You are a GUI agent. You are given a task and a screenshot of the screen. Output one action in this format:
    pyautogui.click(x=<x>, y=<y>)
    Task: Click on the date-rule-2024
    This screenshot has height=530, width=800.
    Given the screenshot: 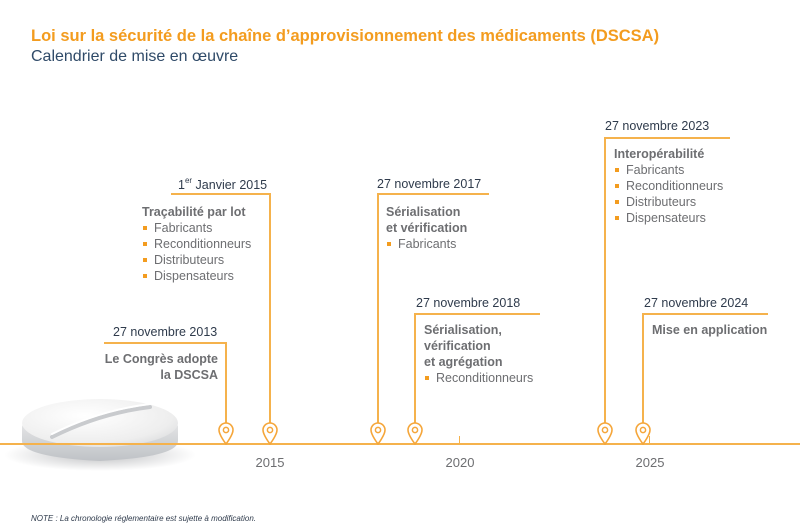 What is the action you would take?
    pyautogui.click(x=705, y=314)
    